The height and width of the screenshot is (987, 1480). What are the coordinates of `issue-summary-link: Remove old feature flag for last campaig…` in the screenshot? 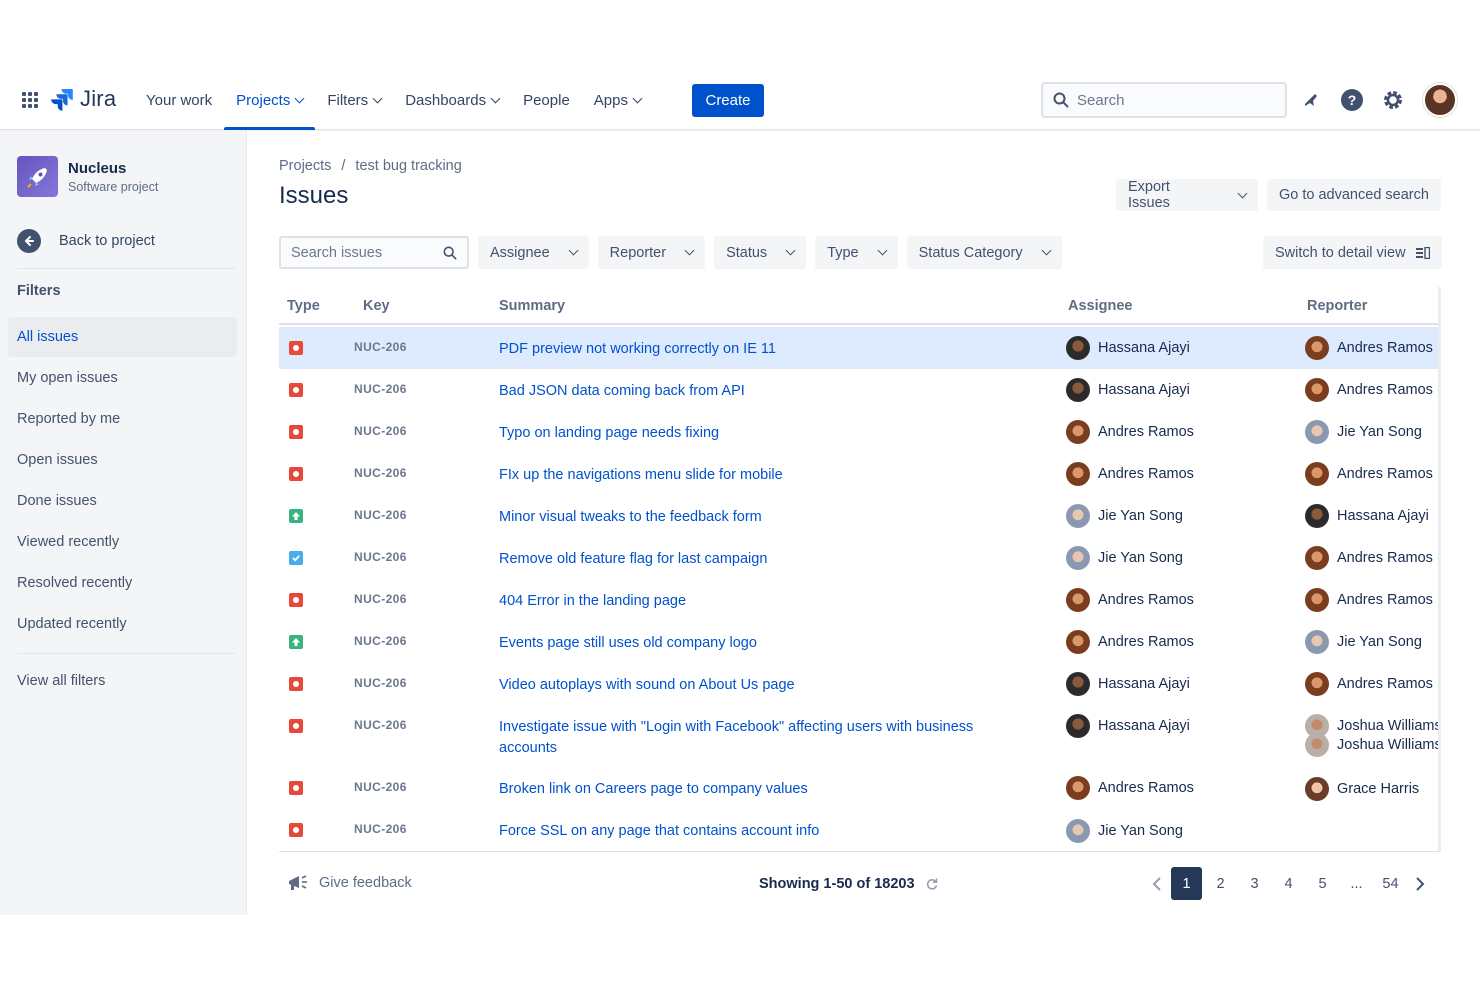 It's located at (633, 559).